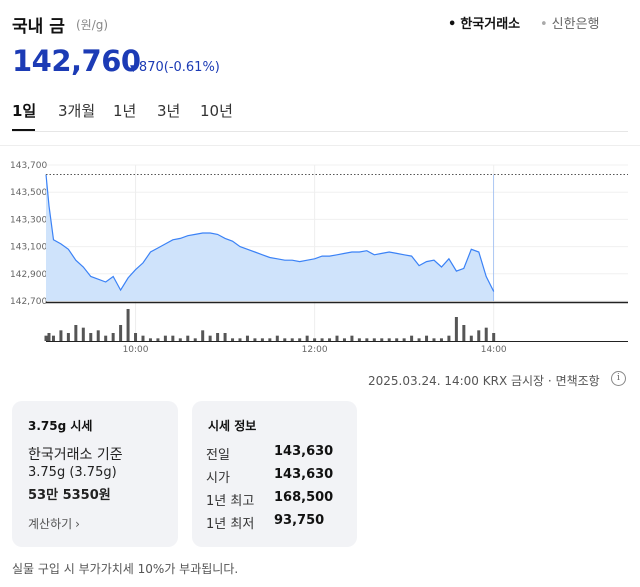  What do you see at coordinates (133, 69) in the screenshot?
I see `down-arrow-icon: ▼` at bounding box center [133, 69].